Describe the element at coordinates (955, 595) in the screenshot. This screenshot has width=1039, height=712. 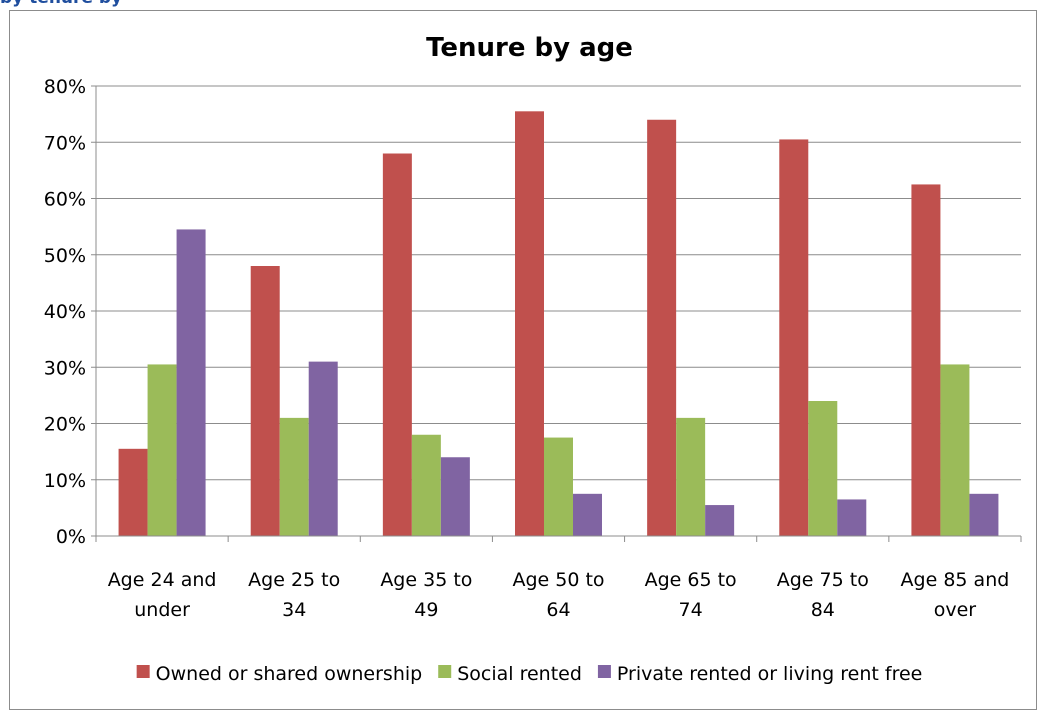
I see `x-tick-label: Age 85 and over` at that location.